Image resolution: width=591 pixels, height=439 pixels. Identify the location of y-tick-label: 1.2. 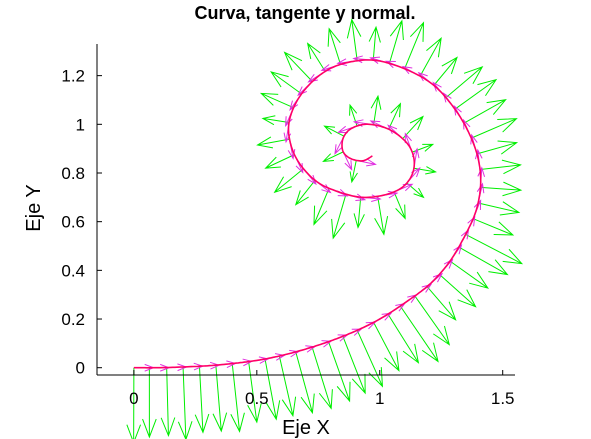
(73, 76).